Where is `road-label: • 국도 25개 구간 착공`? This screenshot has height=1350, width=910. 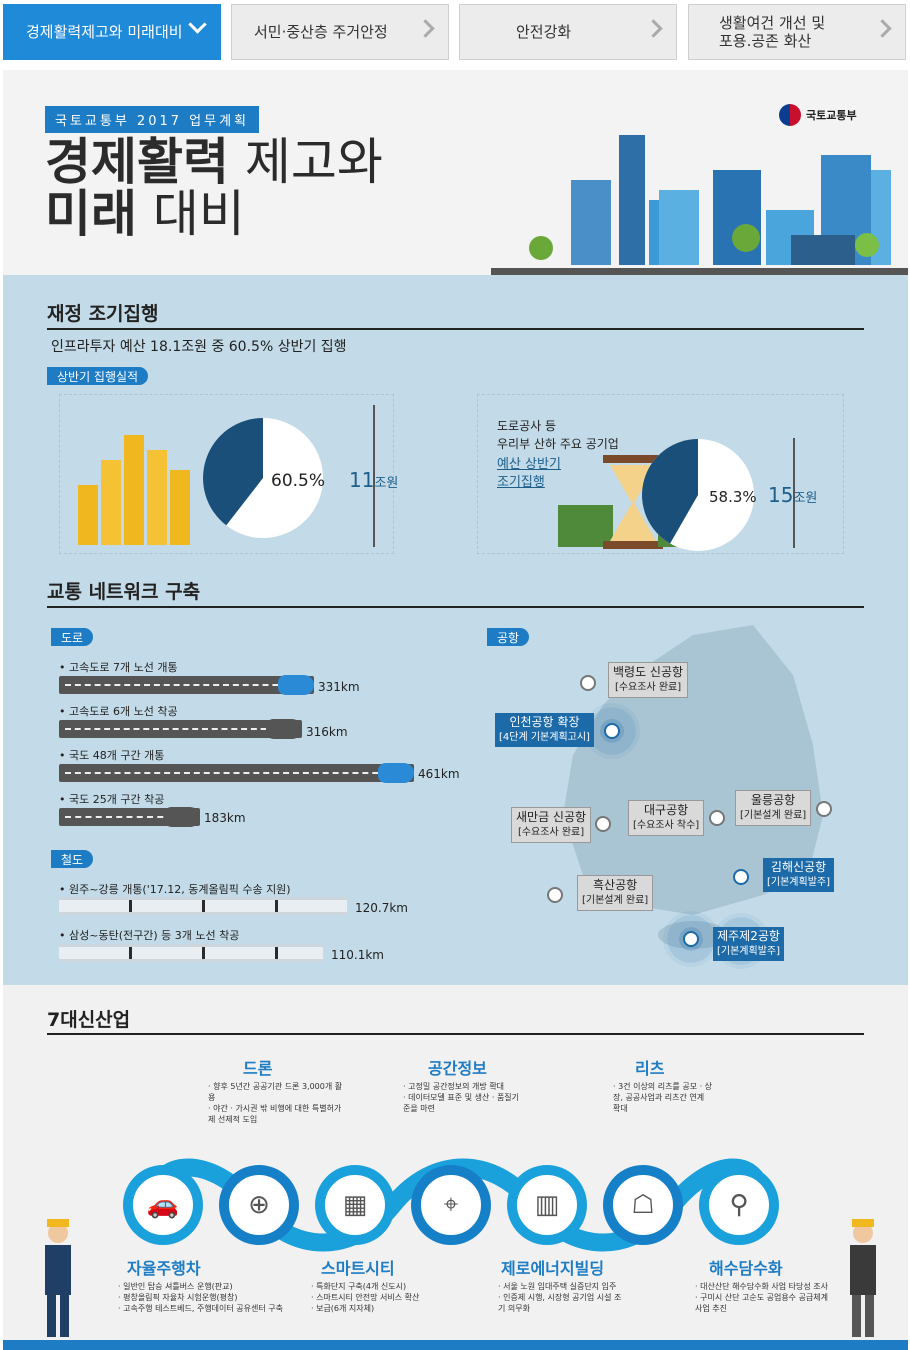
road-label: • 국도 25개 구간 착공 is located at coordinates (112, 799).